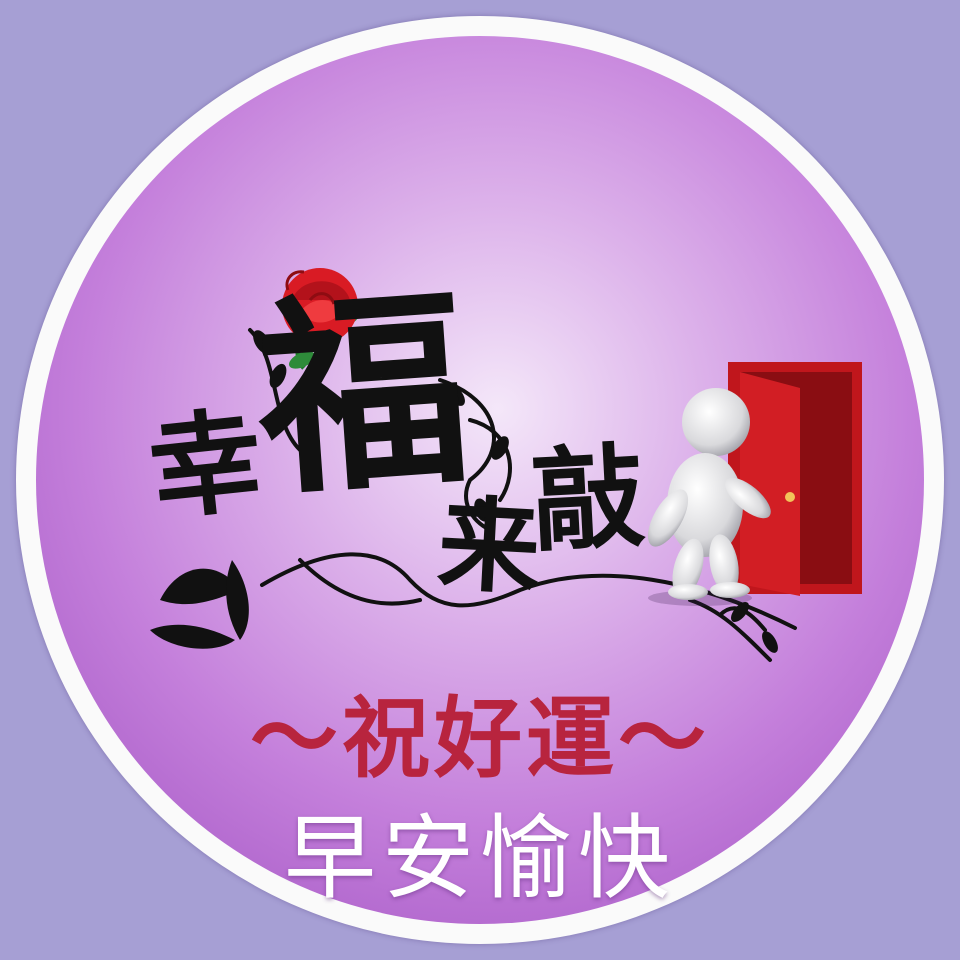  What do you see at coordinates (479, 738) in the screenshot?
I see `wish-text: ～祝好運～` at bounding box center [479, 738].